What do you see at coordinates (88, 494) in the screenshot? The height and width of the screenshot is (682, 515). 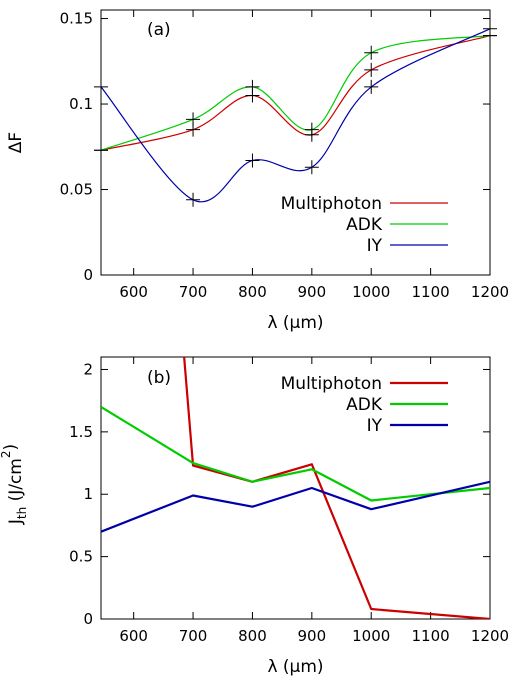 I see `y-tick-label: 1` at bounding box center [88, 494].